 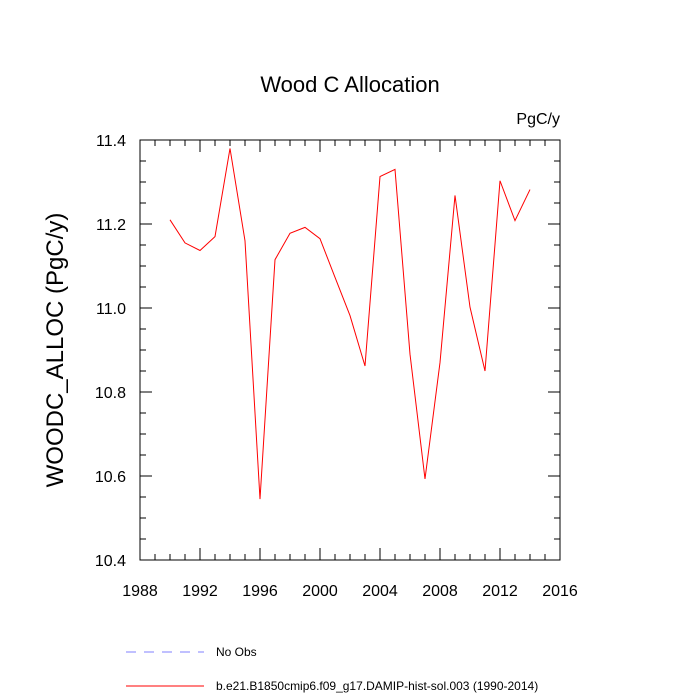 What do you see at coordinates (350, 591) in the screenshot?
I see `x-tick-labels: 1988 1992 1996 2000 2004 2008 2012 2016` at bounding box center [350, 591].